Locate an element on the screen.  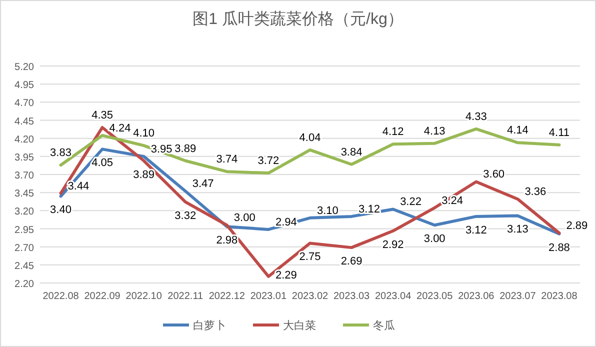
data-label: 3.72 is located at coordinates (269, 161).